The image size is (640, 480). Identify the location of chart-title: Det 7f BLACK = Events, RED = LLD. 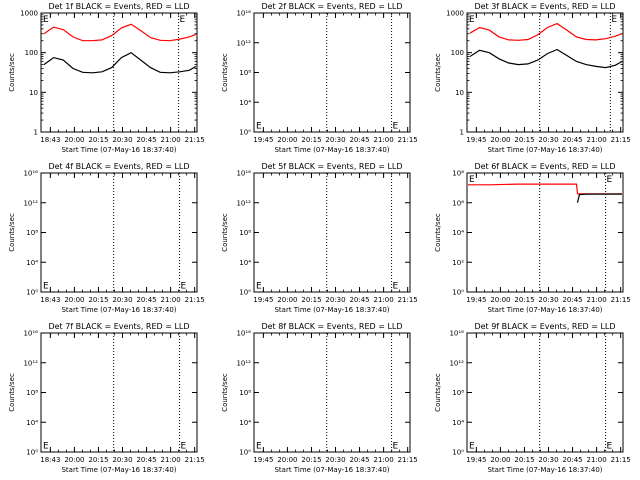
(118, 326).